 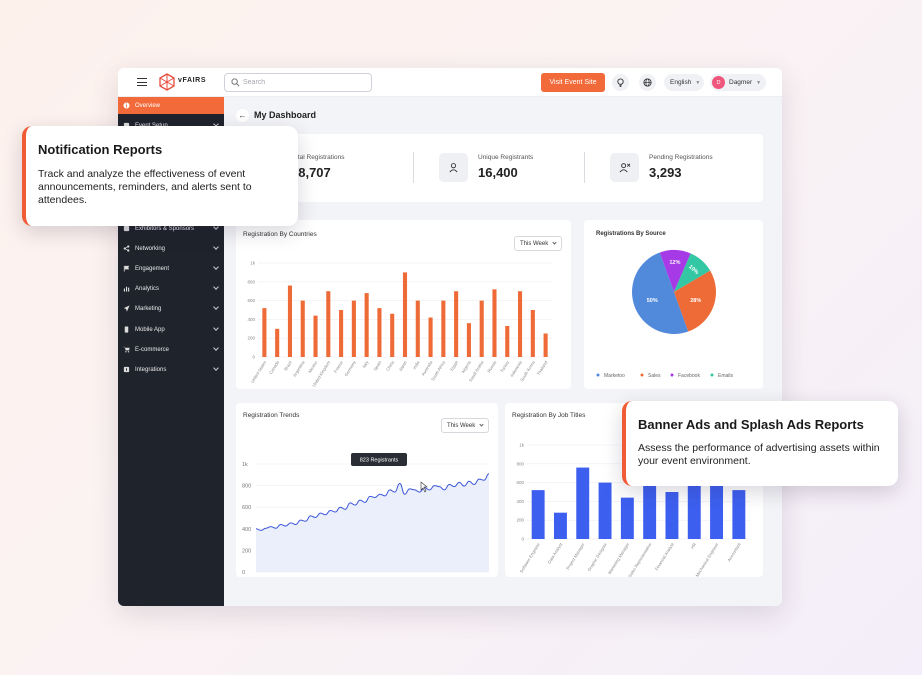 What do you see at coordinates (377, 365) in the screenshot?
I see `x-tick-label: Spain` at bounding box center [377, 365].